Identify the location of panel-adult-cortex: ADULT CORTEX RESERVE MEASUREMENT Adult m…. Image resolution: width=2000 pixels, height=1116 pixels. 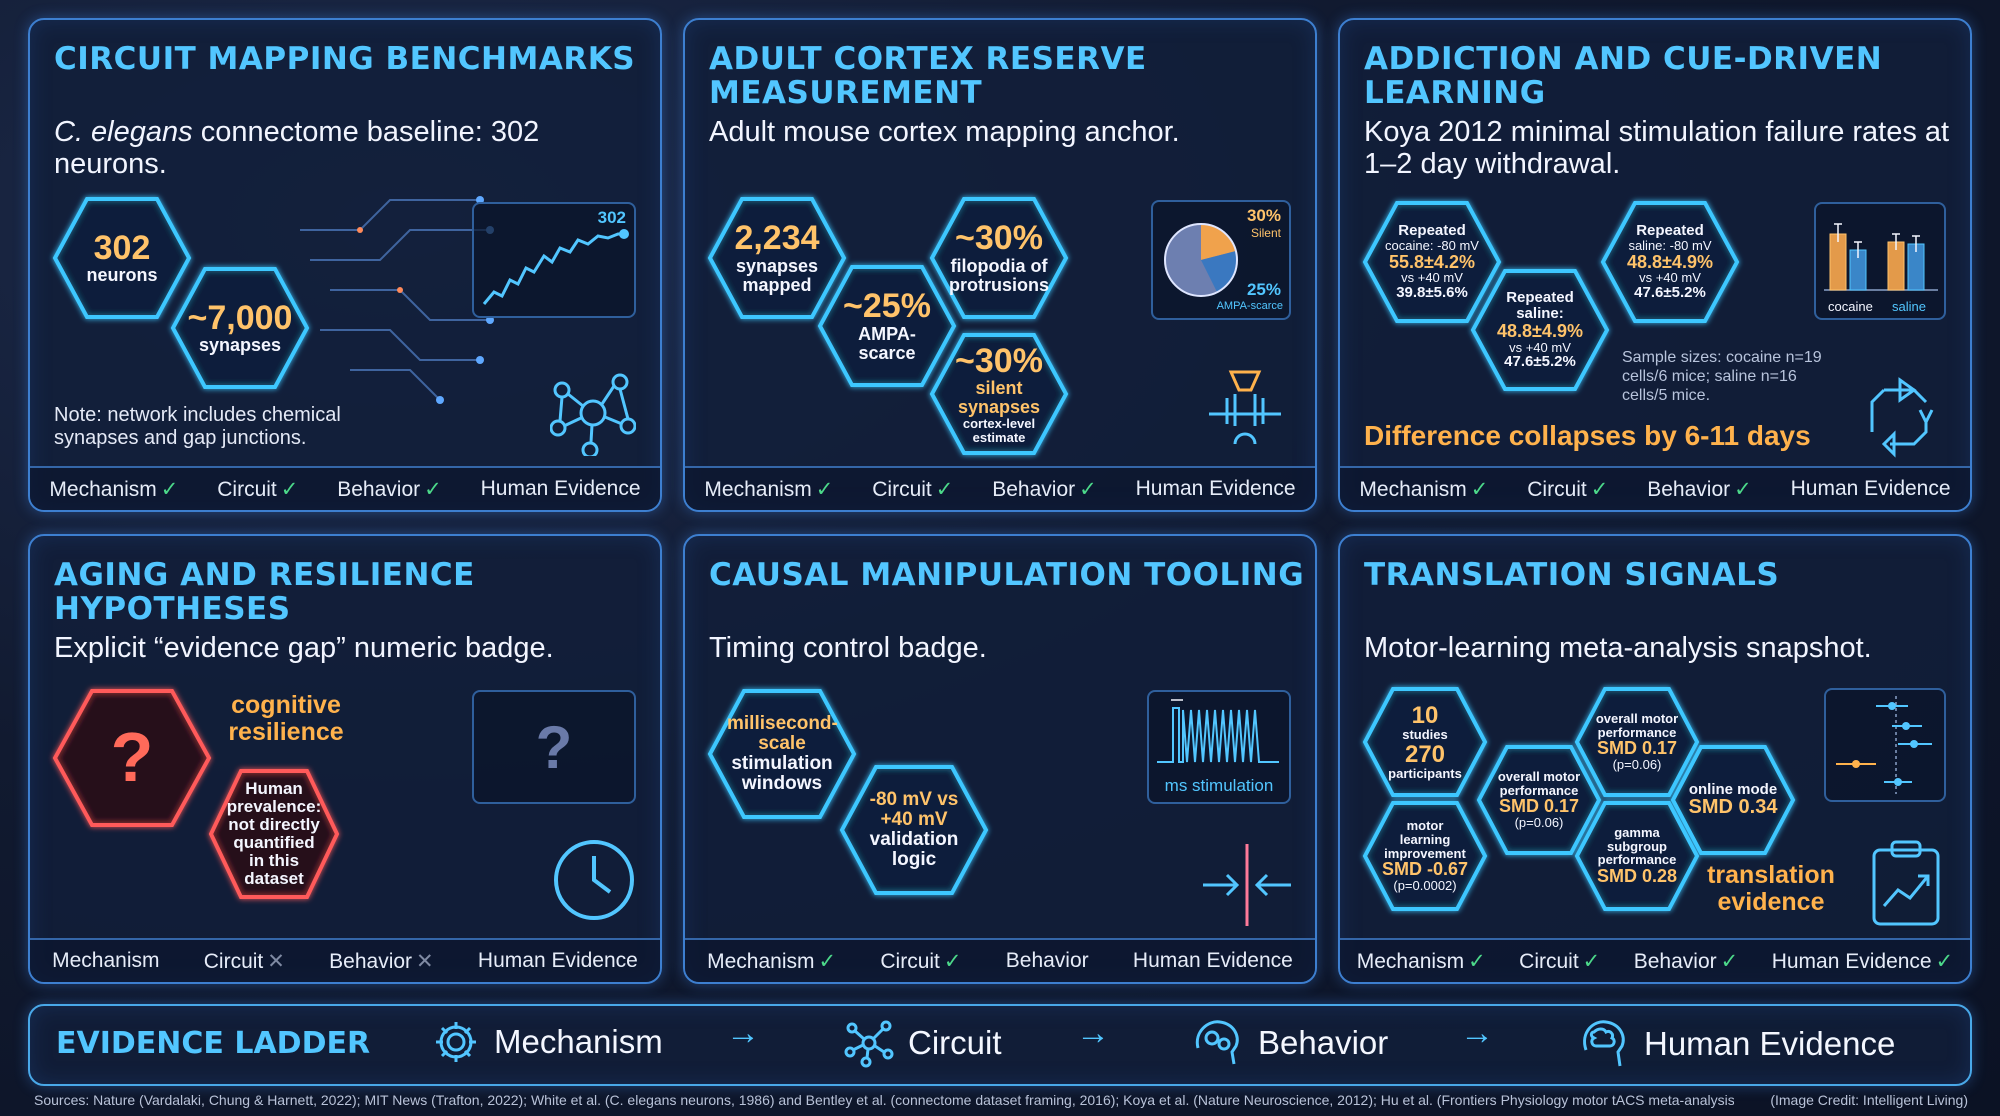
(1000, 265).